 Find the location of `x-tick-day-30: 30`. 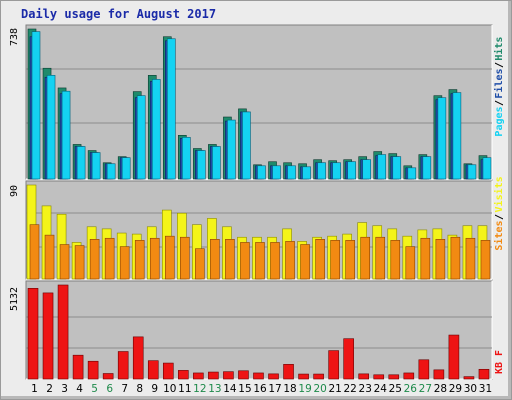

x-tick-day-30: 30 is located at coordinates (470, 389).